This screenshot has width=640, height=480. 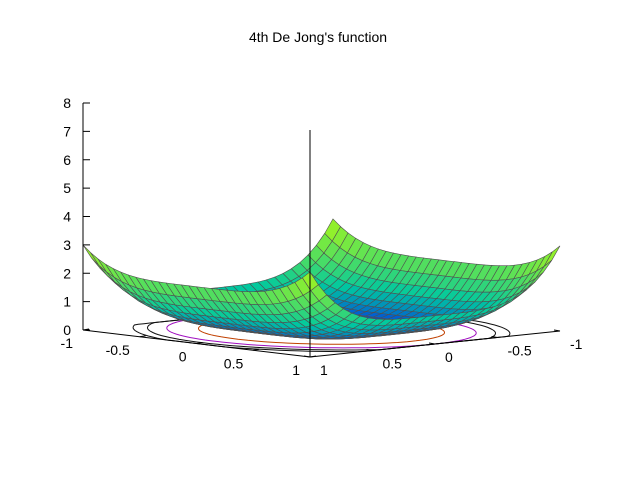 What do you see at coordinates (67, 302) in the screenshot?
I see `z-tick-label: 1` at bounding box center [67, 302].